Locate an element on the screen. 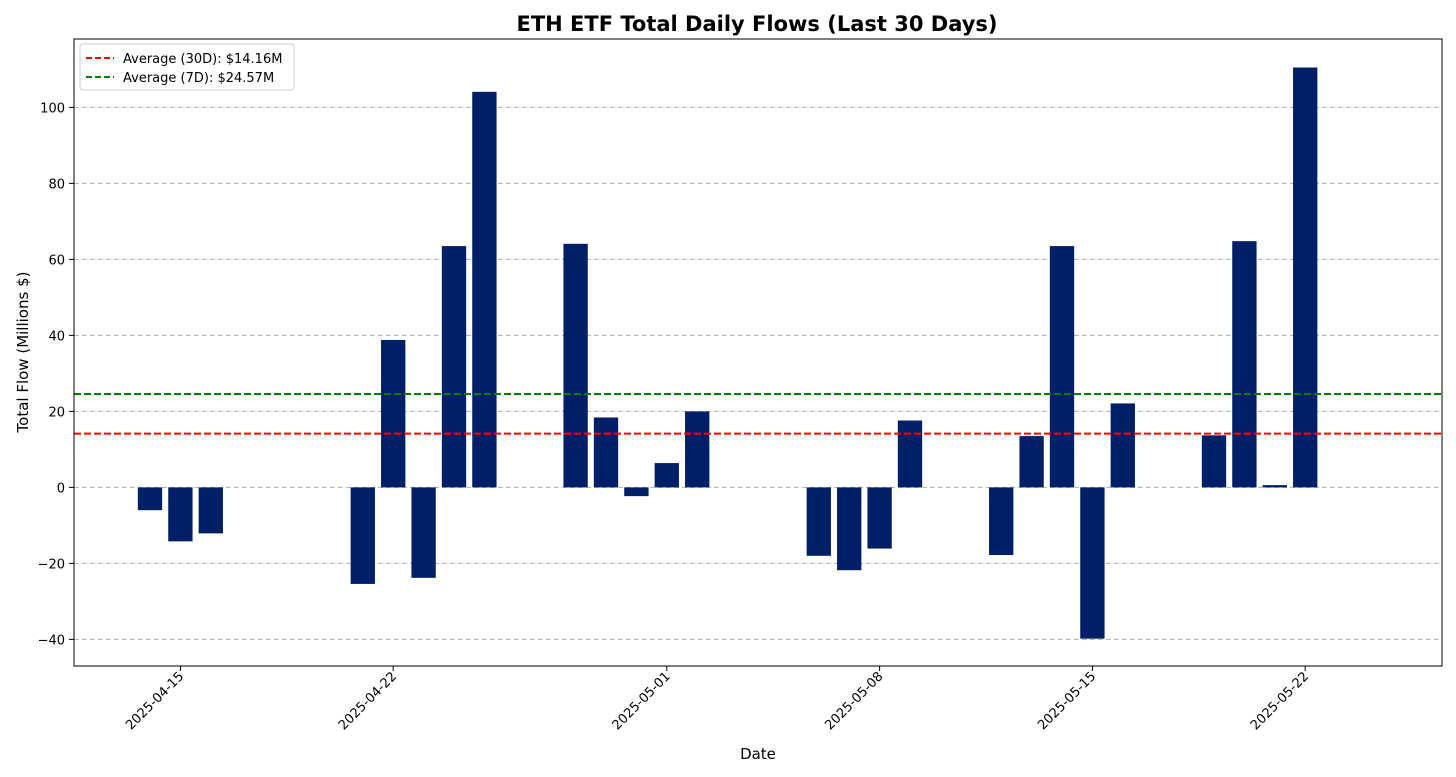  y-tick-label: −40 is located at coordinates (51, 640).